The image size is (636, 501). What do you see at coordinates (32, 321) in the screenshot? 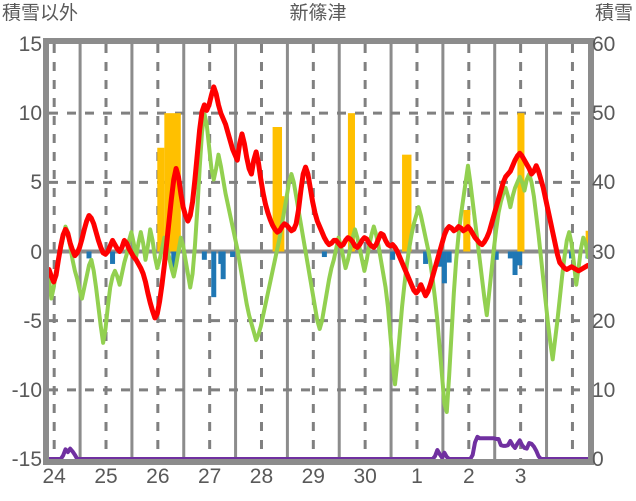
I see `left-tick--5: -5` at bounding box center [32, 321].